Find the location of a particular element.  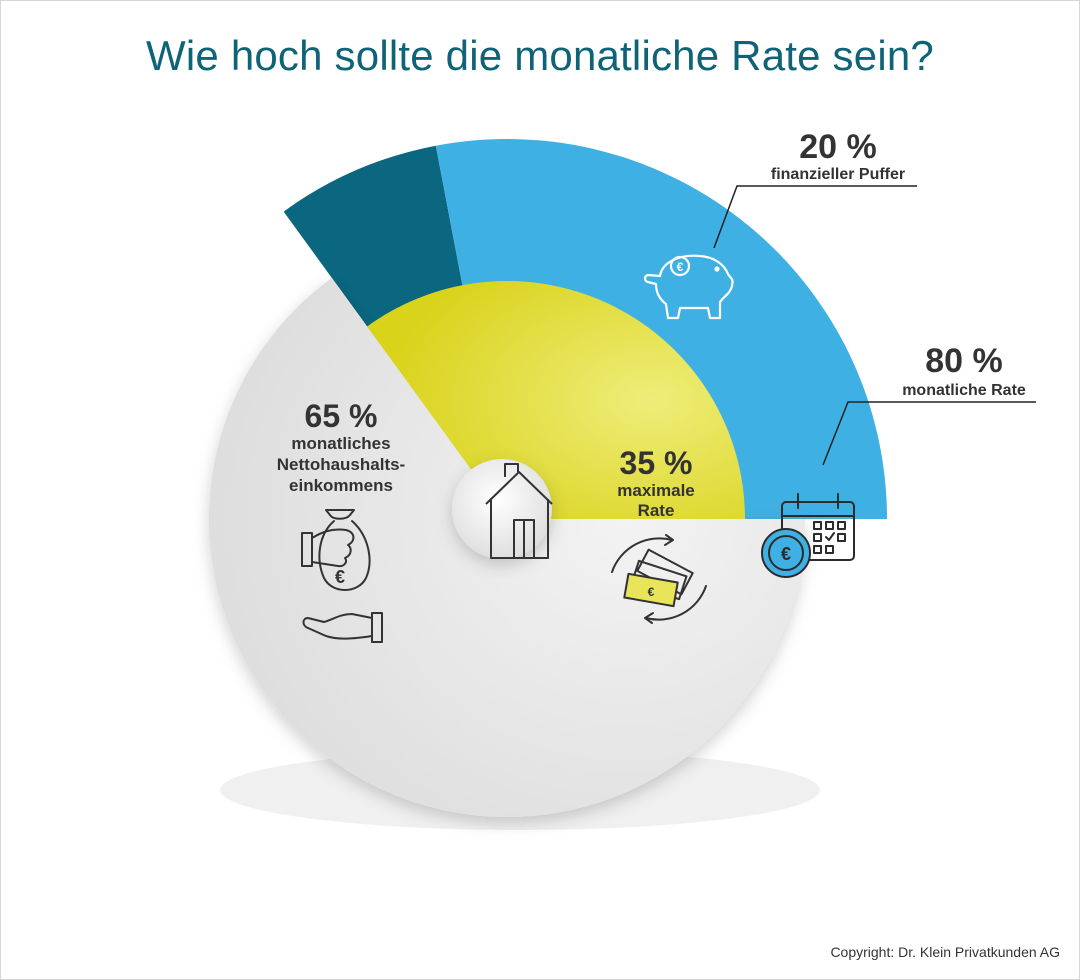

monthly-label: monatliche Rate is located at coordinates (964, 390).